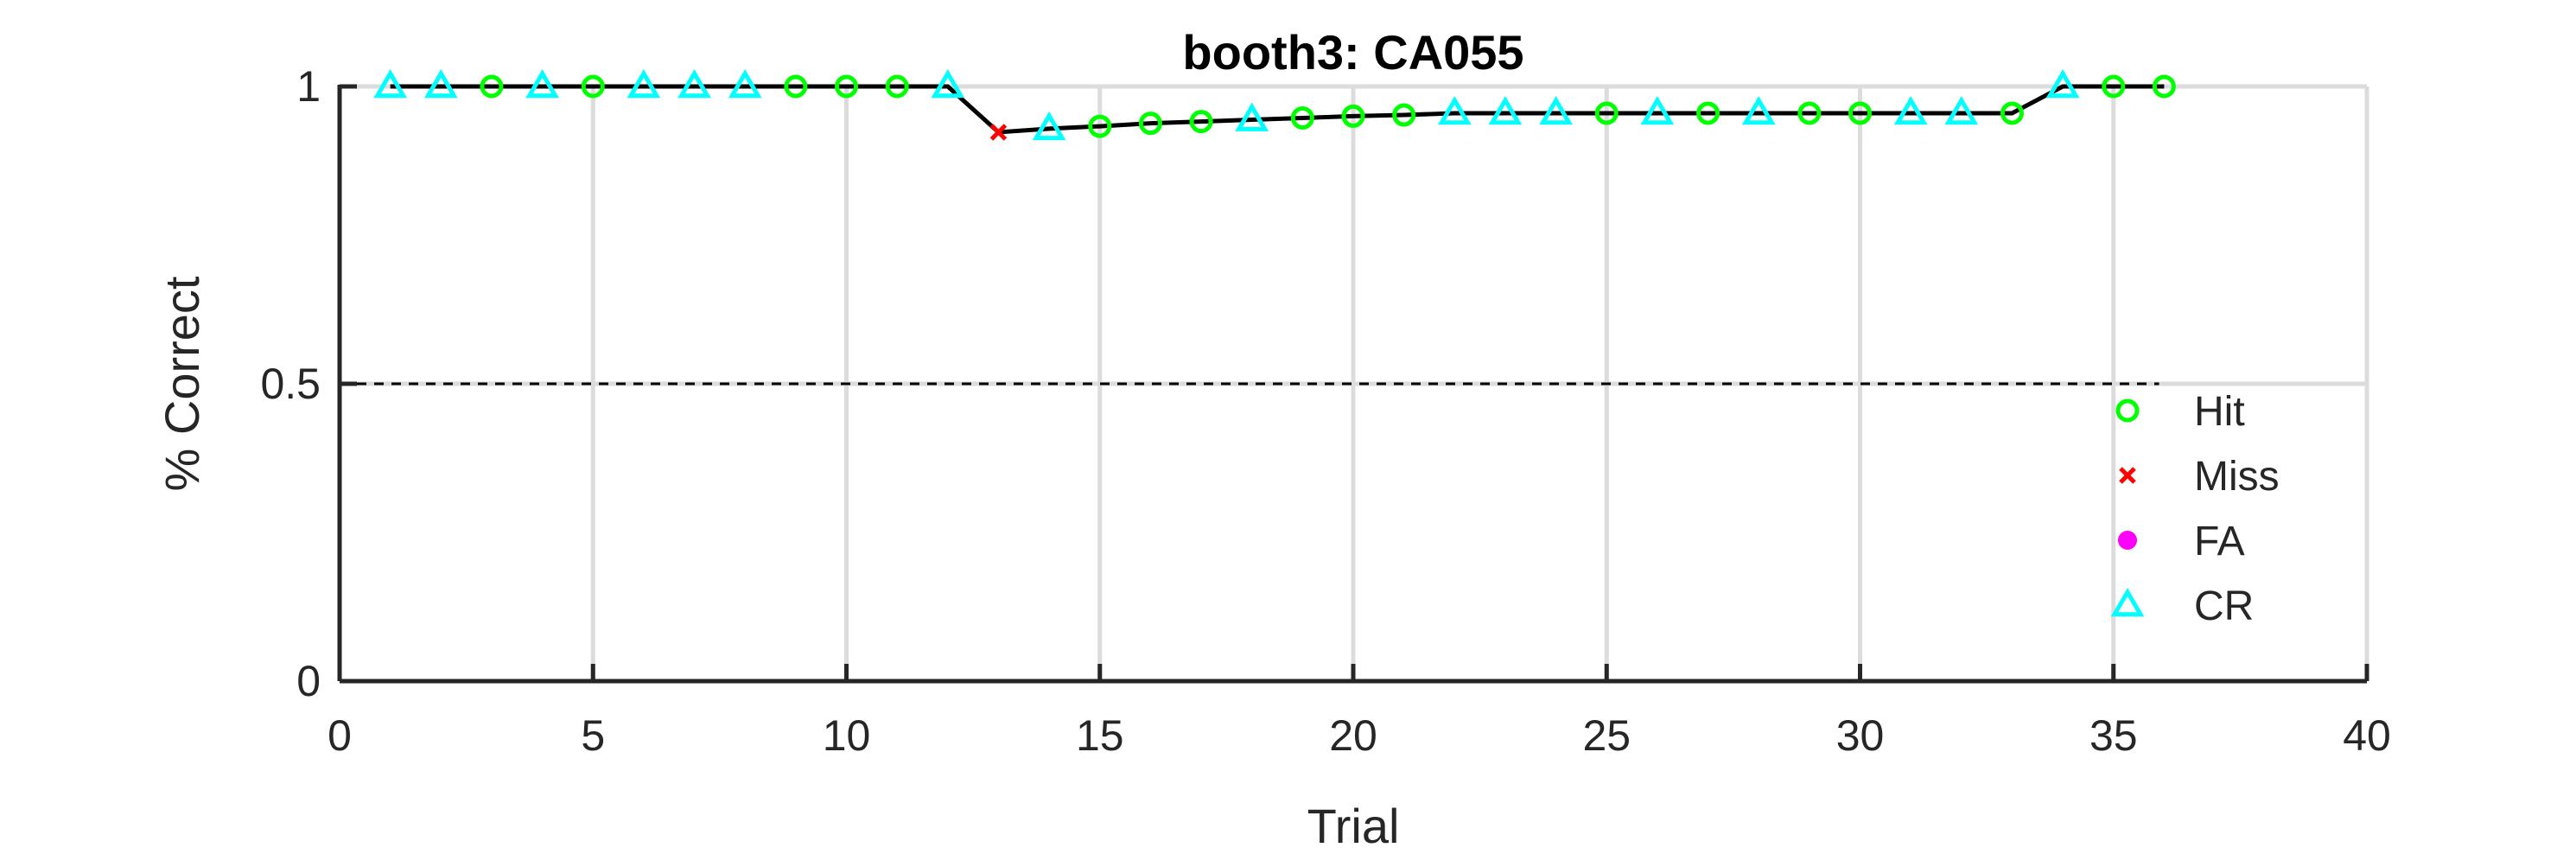 This screenshot has height=854, width=2576. I want to click on y-tick-label: 0.5, so click(291, 384).